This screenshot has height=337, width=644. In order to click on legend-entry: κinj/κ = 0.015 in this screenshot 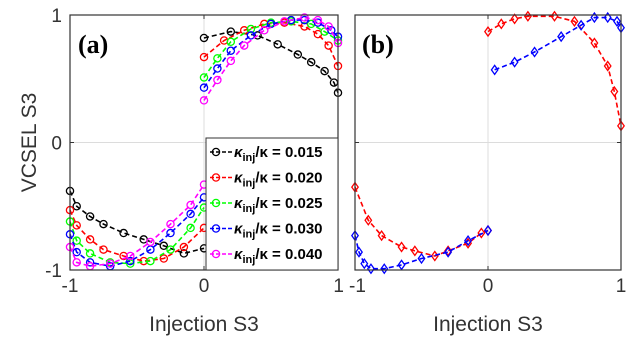, I will do `click(266, 154)`.